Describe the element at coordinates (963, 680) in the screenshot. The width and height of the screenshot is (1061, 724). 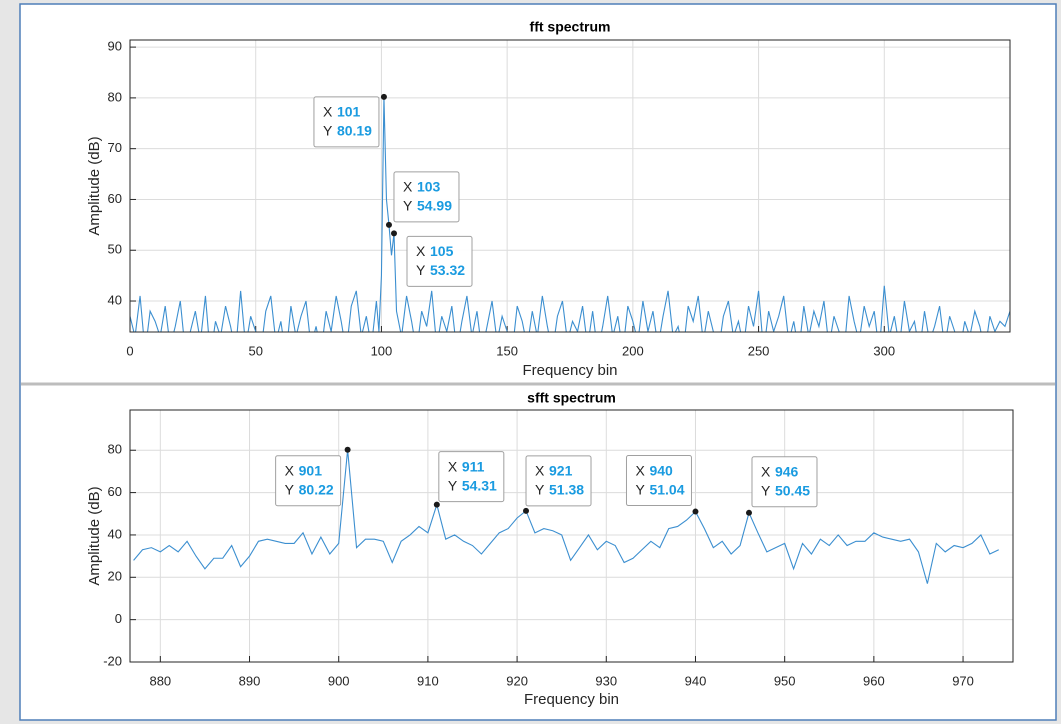
I see `x-tick-label: 970` at that location.